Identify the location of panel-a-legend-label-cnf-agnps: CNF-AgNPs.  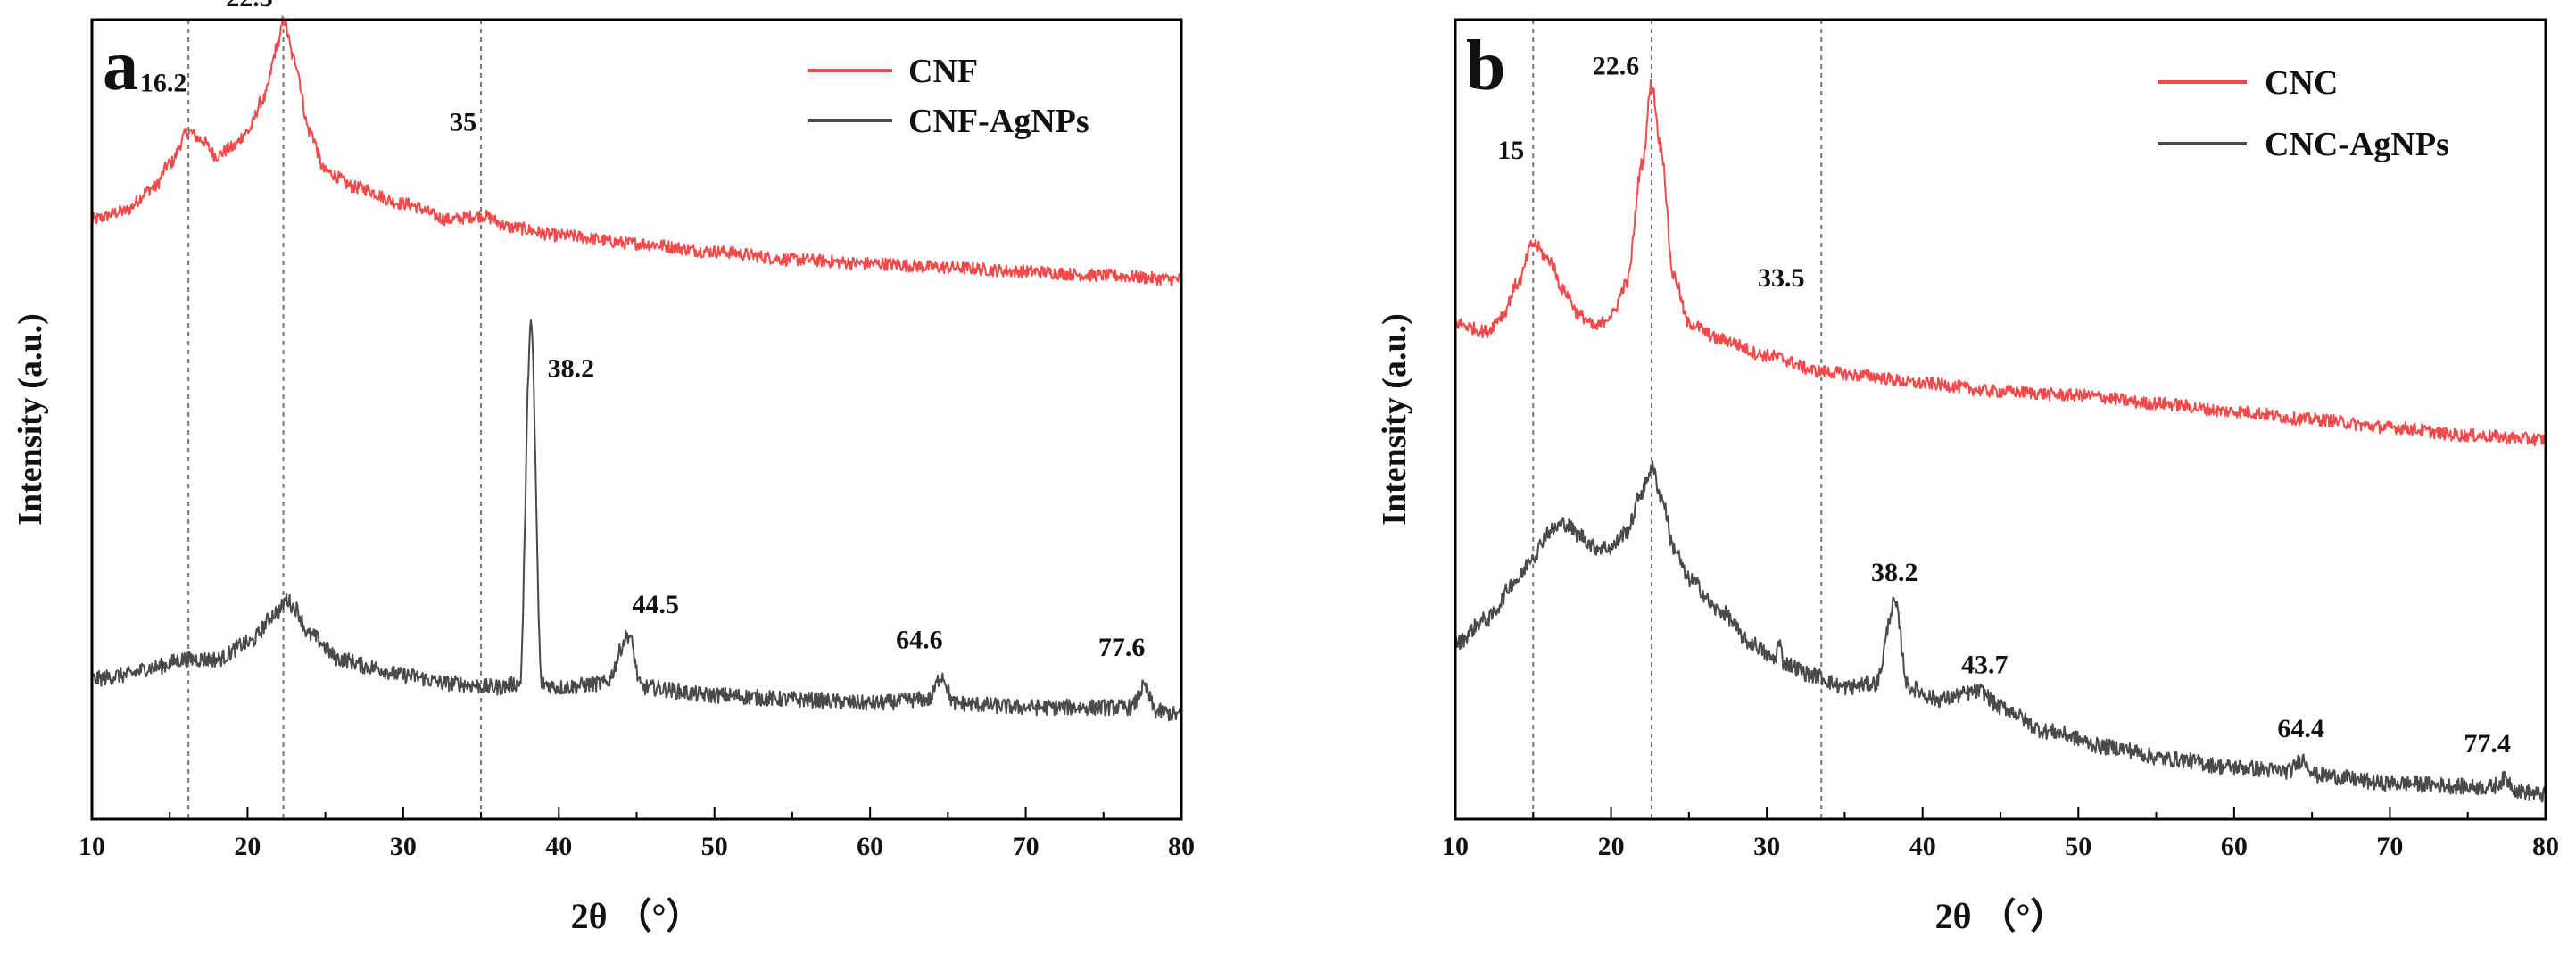
(999, 121).